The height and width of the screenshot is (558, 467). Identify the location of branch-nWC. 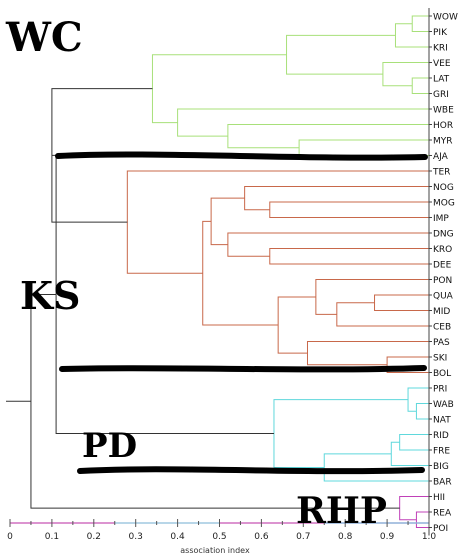
(219, 89).